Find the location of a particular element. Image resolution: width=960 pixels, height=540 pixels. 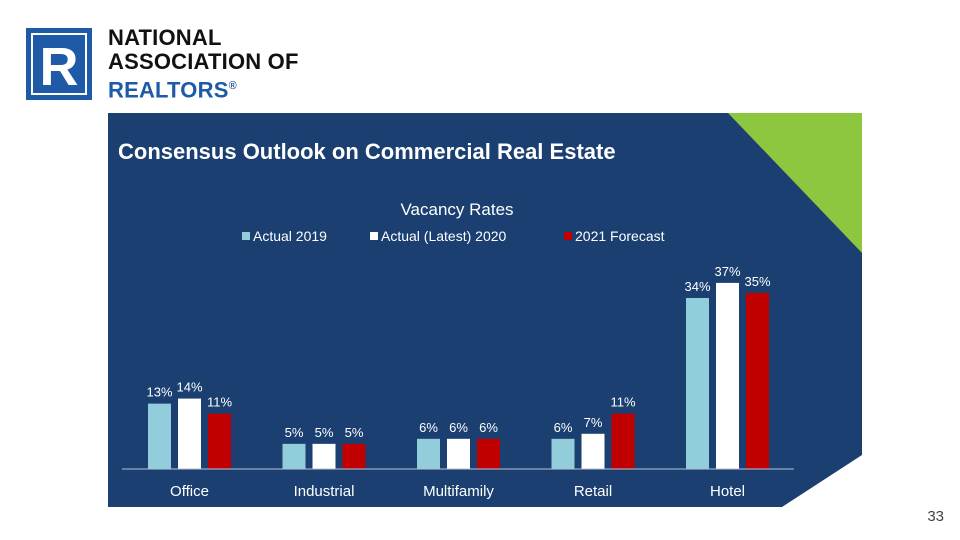

chart-title: Vacancy Rates is located at coordinates (456, 209).